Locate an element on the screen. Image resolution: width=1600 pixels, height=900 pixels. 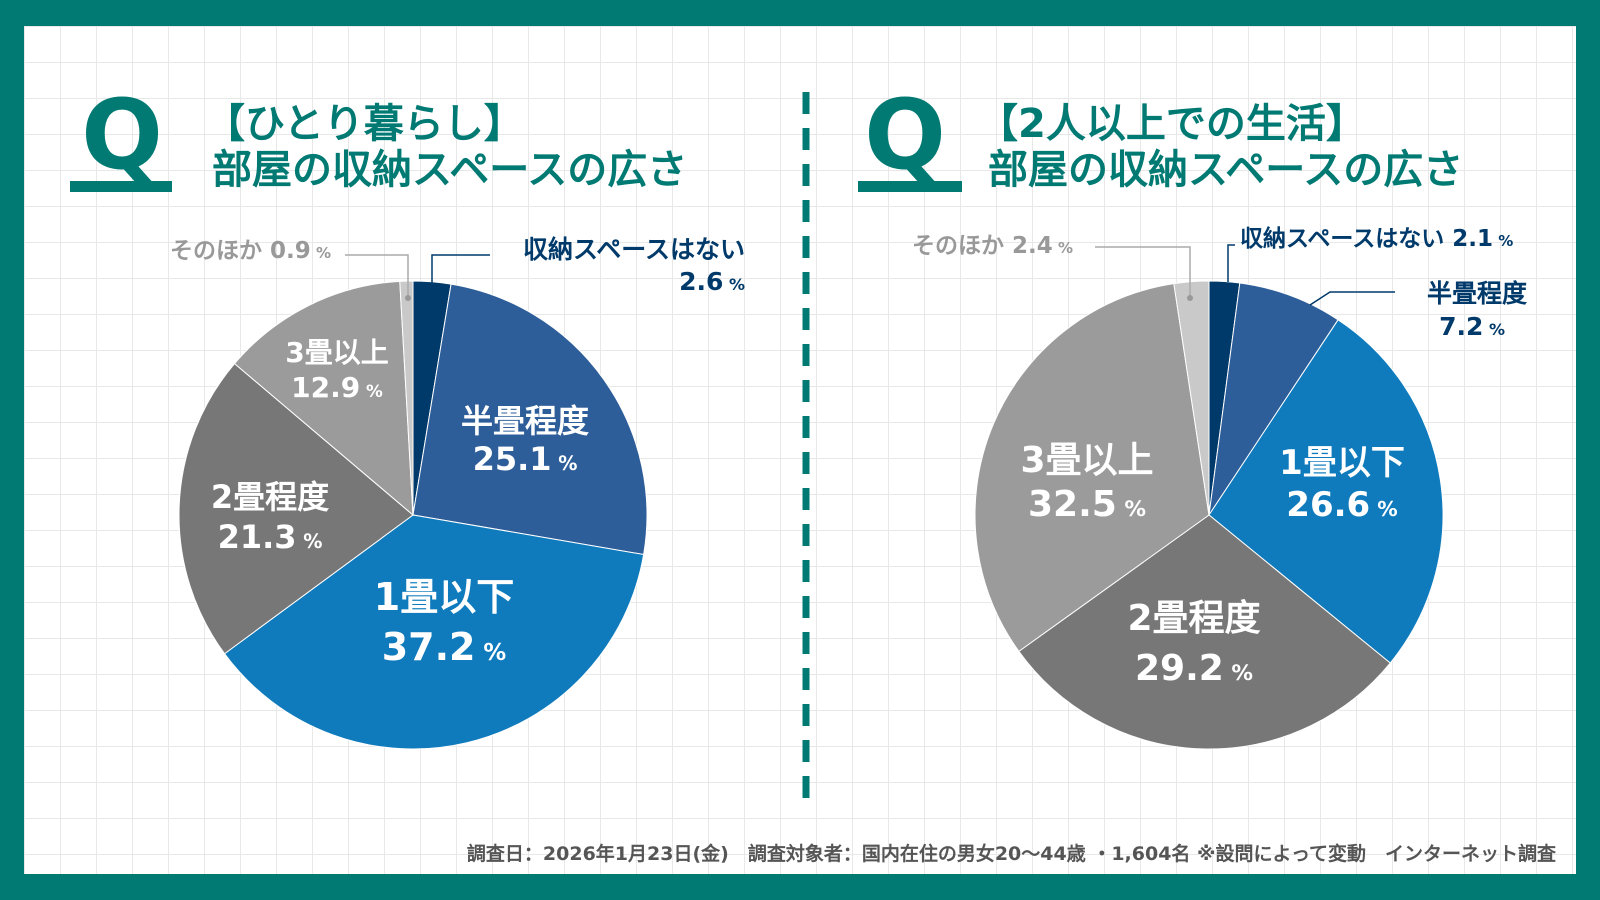
left-title-line2: 部屋の収納スペースの広さ is located at coordinates (449, 170).